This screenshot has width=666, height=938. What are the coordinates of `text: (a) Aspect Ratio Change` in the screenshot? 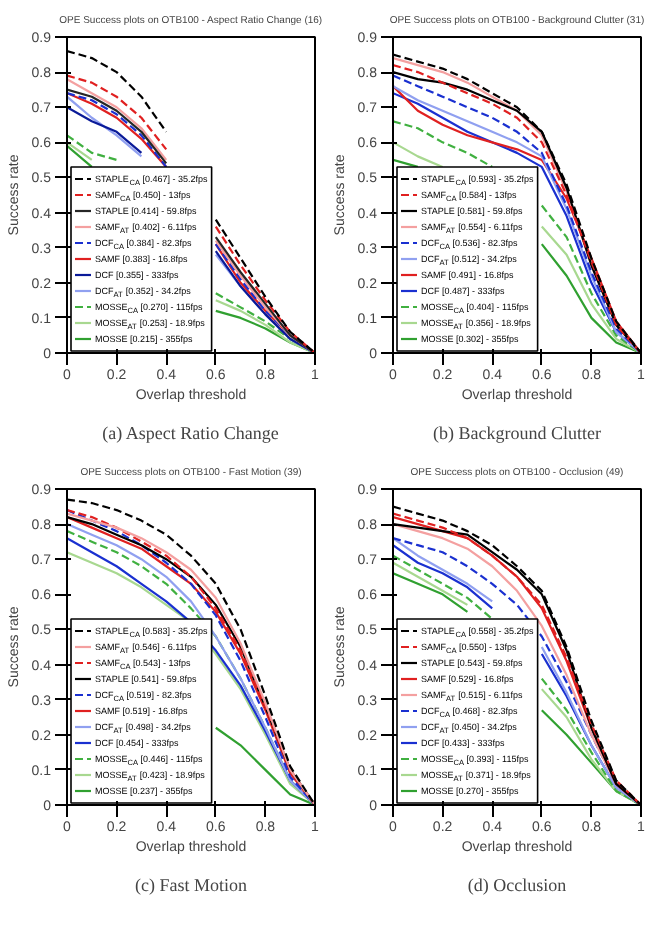 It's located at (190, 433).